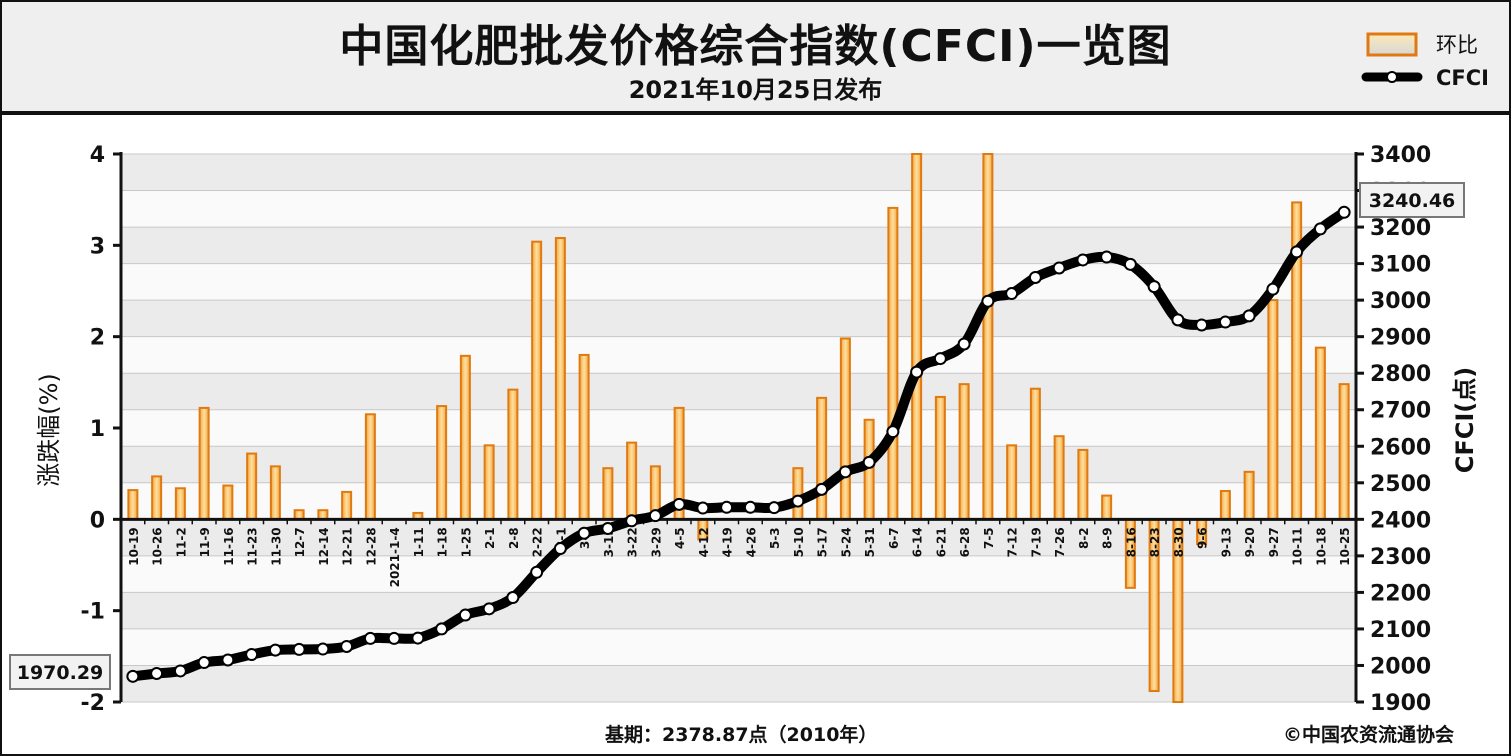 Image resolution: width=1511 pixels, height=756 pixels. What do you see at coordinates (1400, 447) in the screenshot?
I see `right-tick-label: 2600` at bounding box center [1400, 447].